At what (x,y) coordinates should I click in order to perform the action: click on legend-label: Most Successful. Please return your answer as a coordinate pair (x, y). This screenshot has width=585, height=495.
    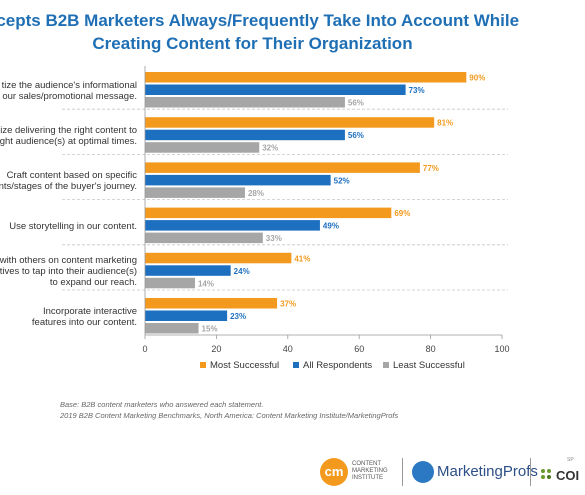
    Looking at the image, I should click on (244, 365).